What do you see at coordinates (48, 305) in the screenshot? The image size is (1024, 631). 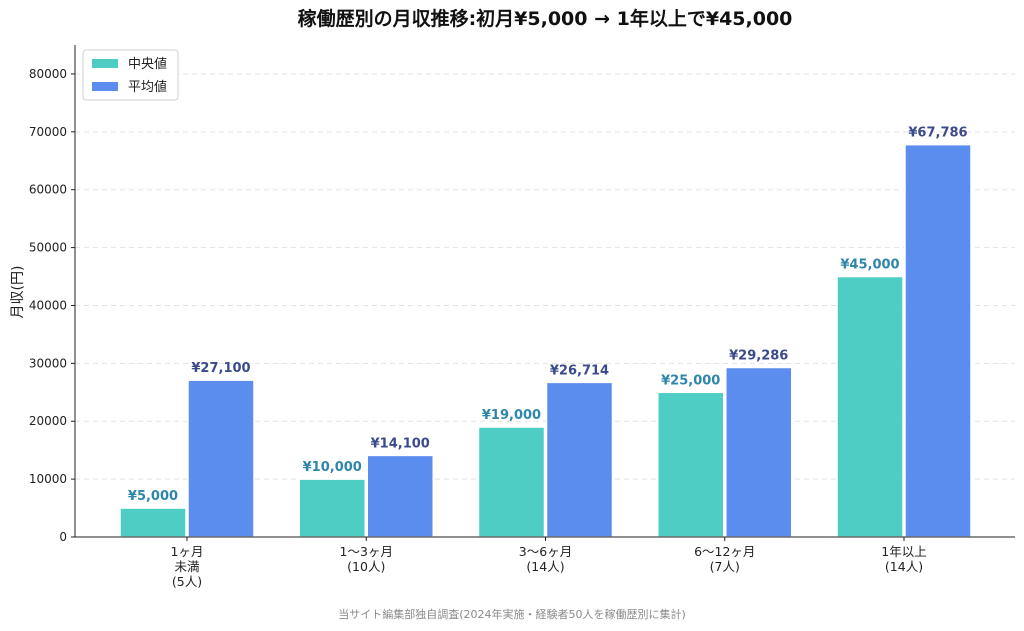 I see `y-tick-label: 40000` at bounding box center [48, 305].